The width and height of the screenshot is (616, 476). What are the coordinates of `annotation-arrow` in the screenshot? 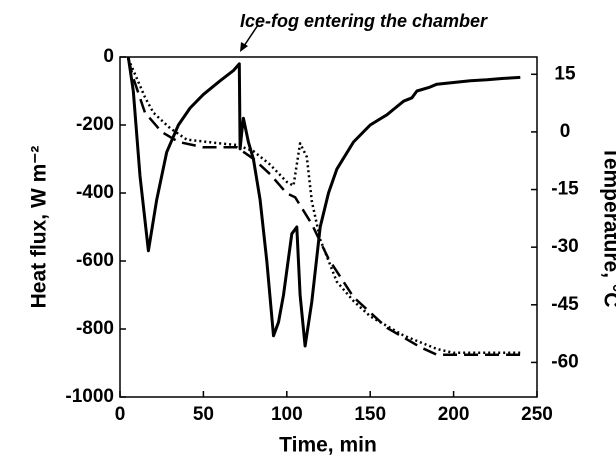 It's located at (251, 35).